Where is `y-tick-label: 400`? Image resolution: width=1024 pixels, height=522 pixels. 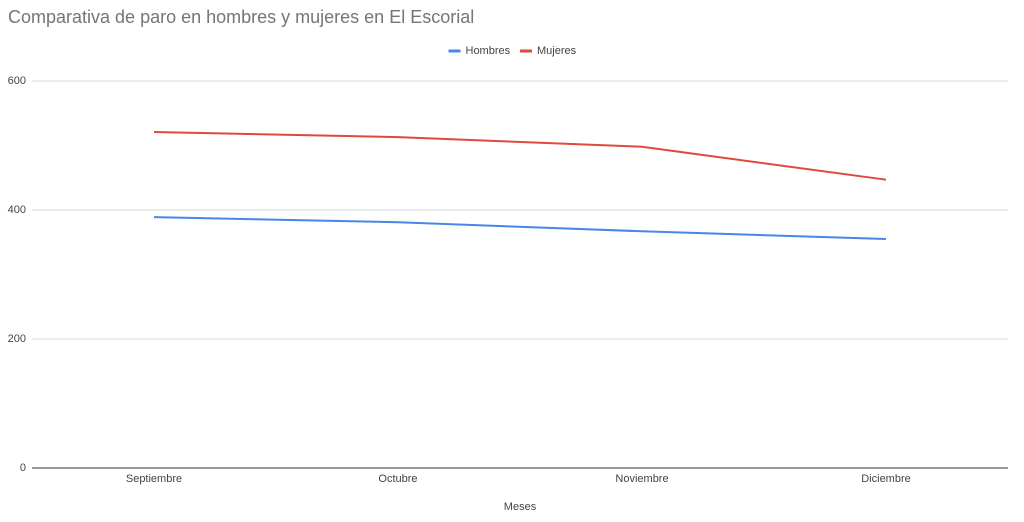
y-tick-label: 400 is located at coordinates (17, 210).